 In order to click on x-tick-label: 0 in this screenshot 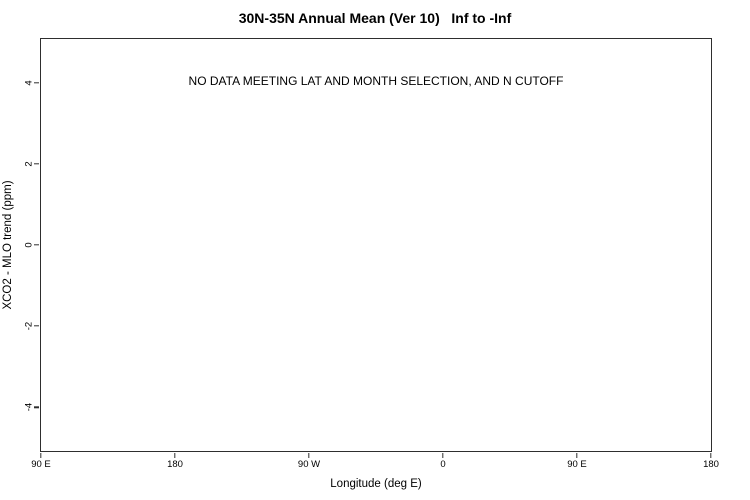, I will do `click(443, 464)`.